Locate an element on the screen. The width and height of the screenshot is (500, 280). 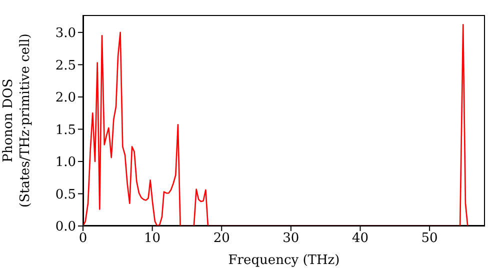
y-tick-label: 1.0 is located at coordinates (65, 162).